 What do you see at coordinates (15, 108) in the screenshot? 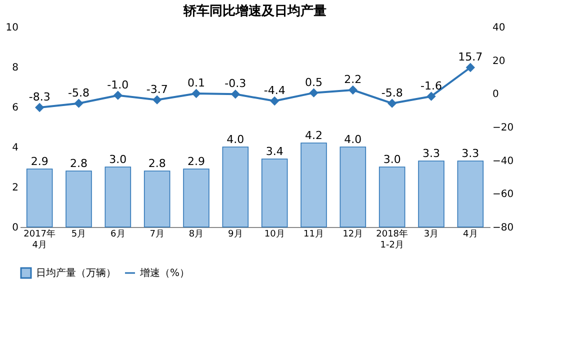
I see `y-tick-label: 6` at bounding box center [15, 108].